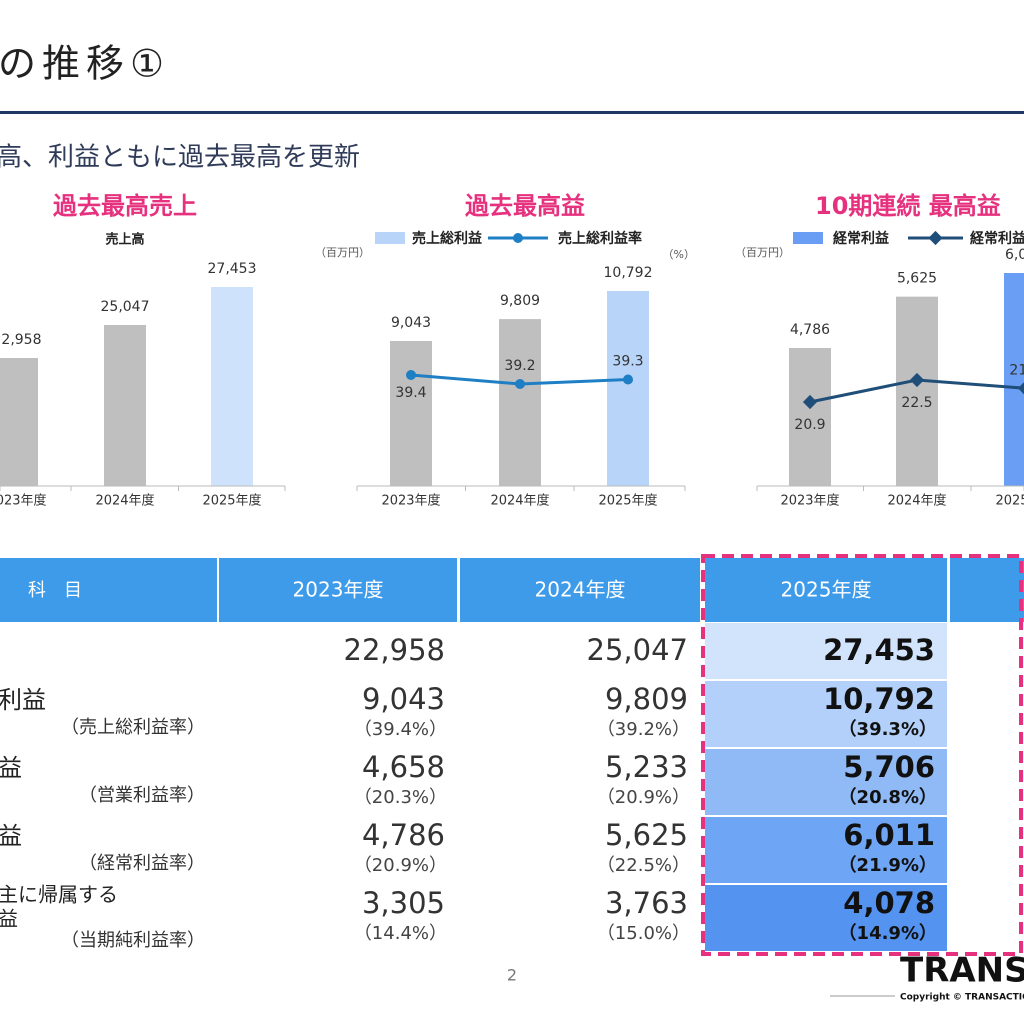 This screenshot has height=1024, width=1024. I want to click on row-sub-label: （売上総利益率）, so click(133, 727).